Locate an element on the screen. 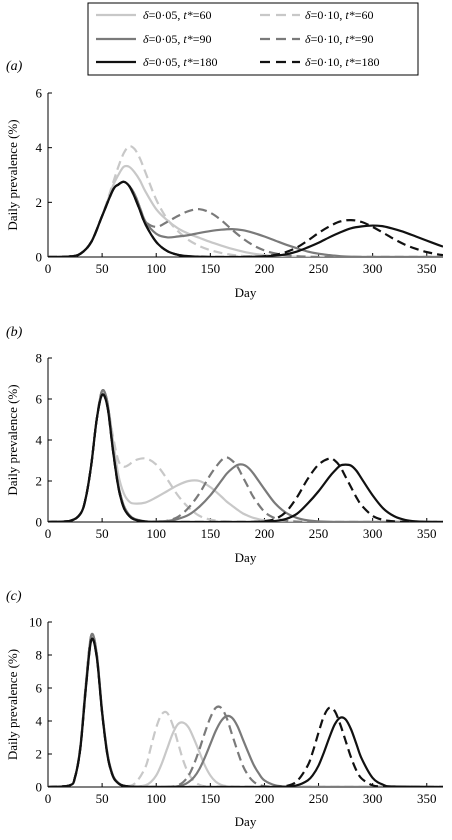 The width and height of the screenshot is (452, 840). legend-entry-3: δ=0·10, t*=90 is located at coordinates (316, 39).